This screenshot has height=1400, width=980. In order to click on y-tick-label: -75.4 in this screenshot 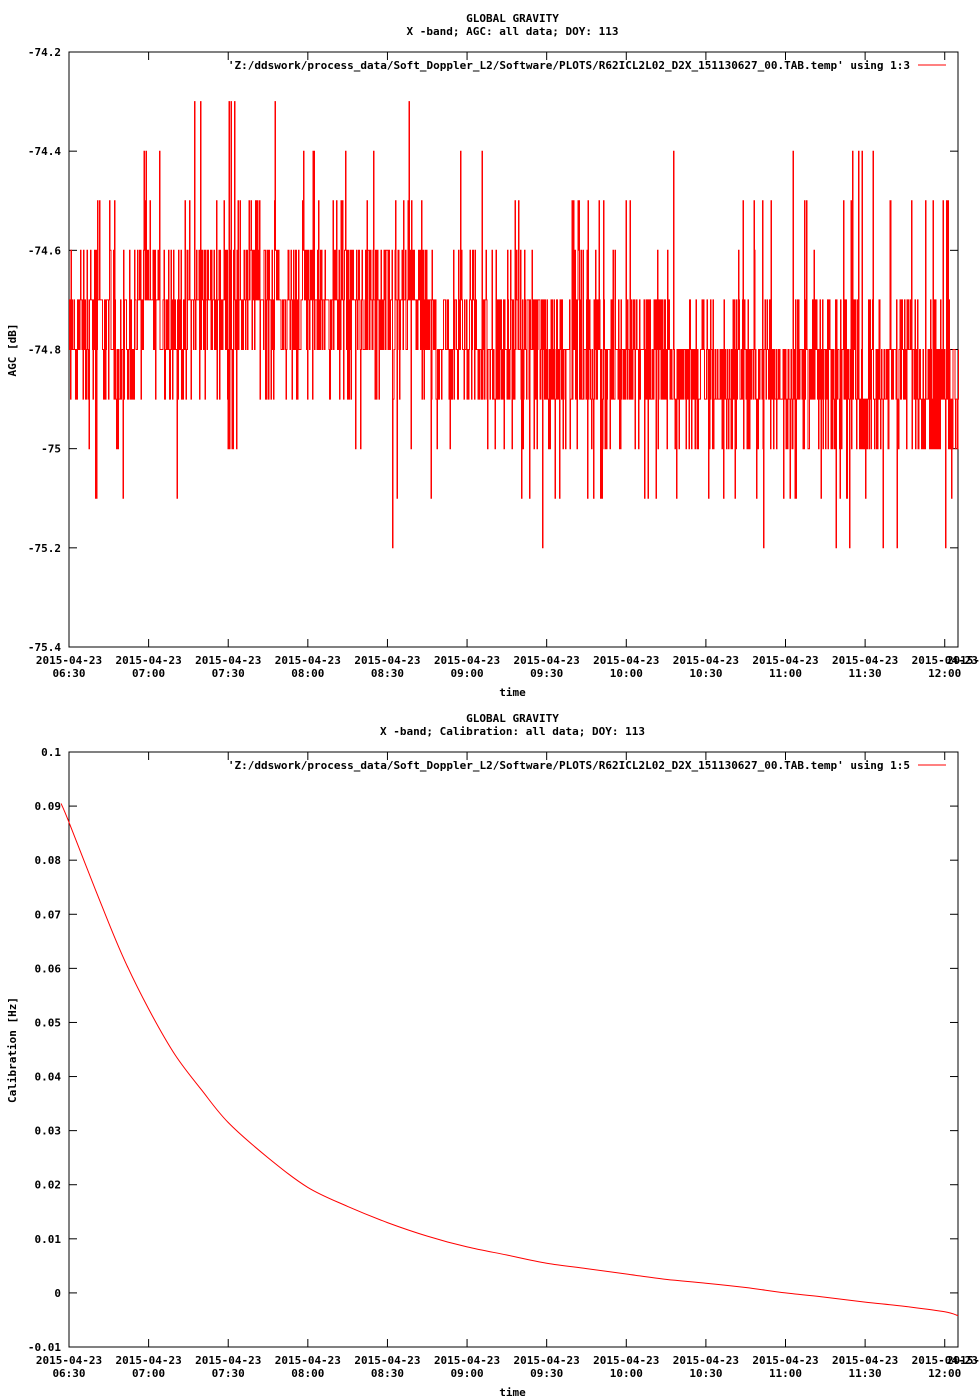, I will do `click(44, 647)`.